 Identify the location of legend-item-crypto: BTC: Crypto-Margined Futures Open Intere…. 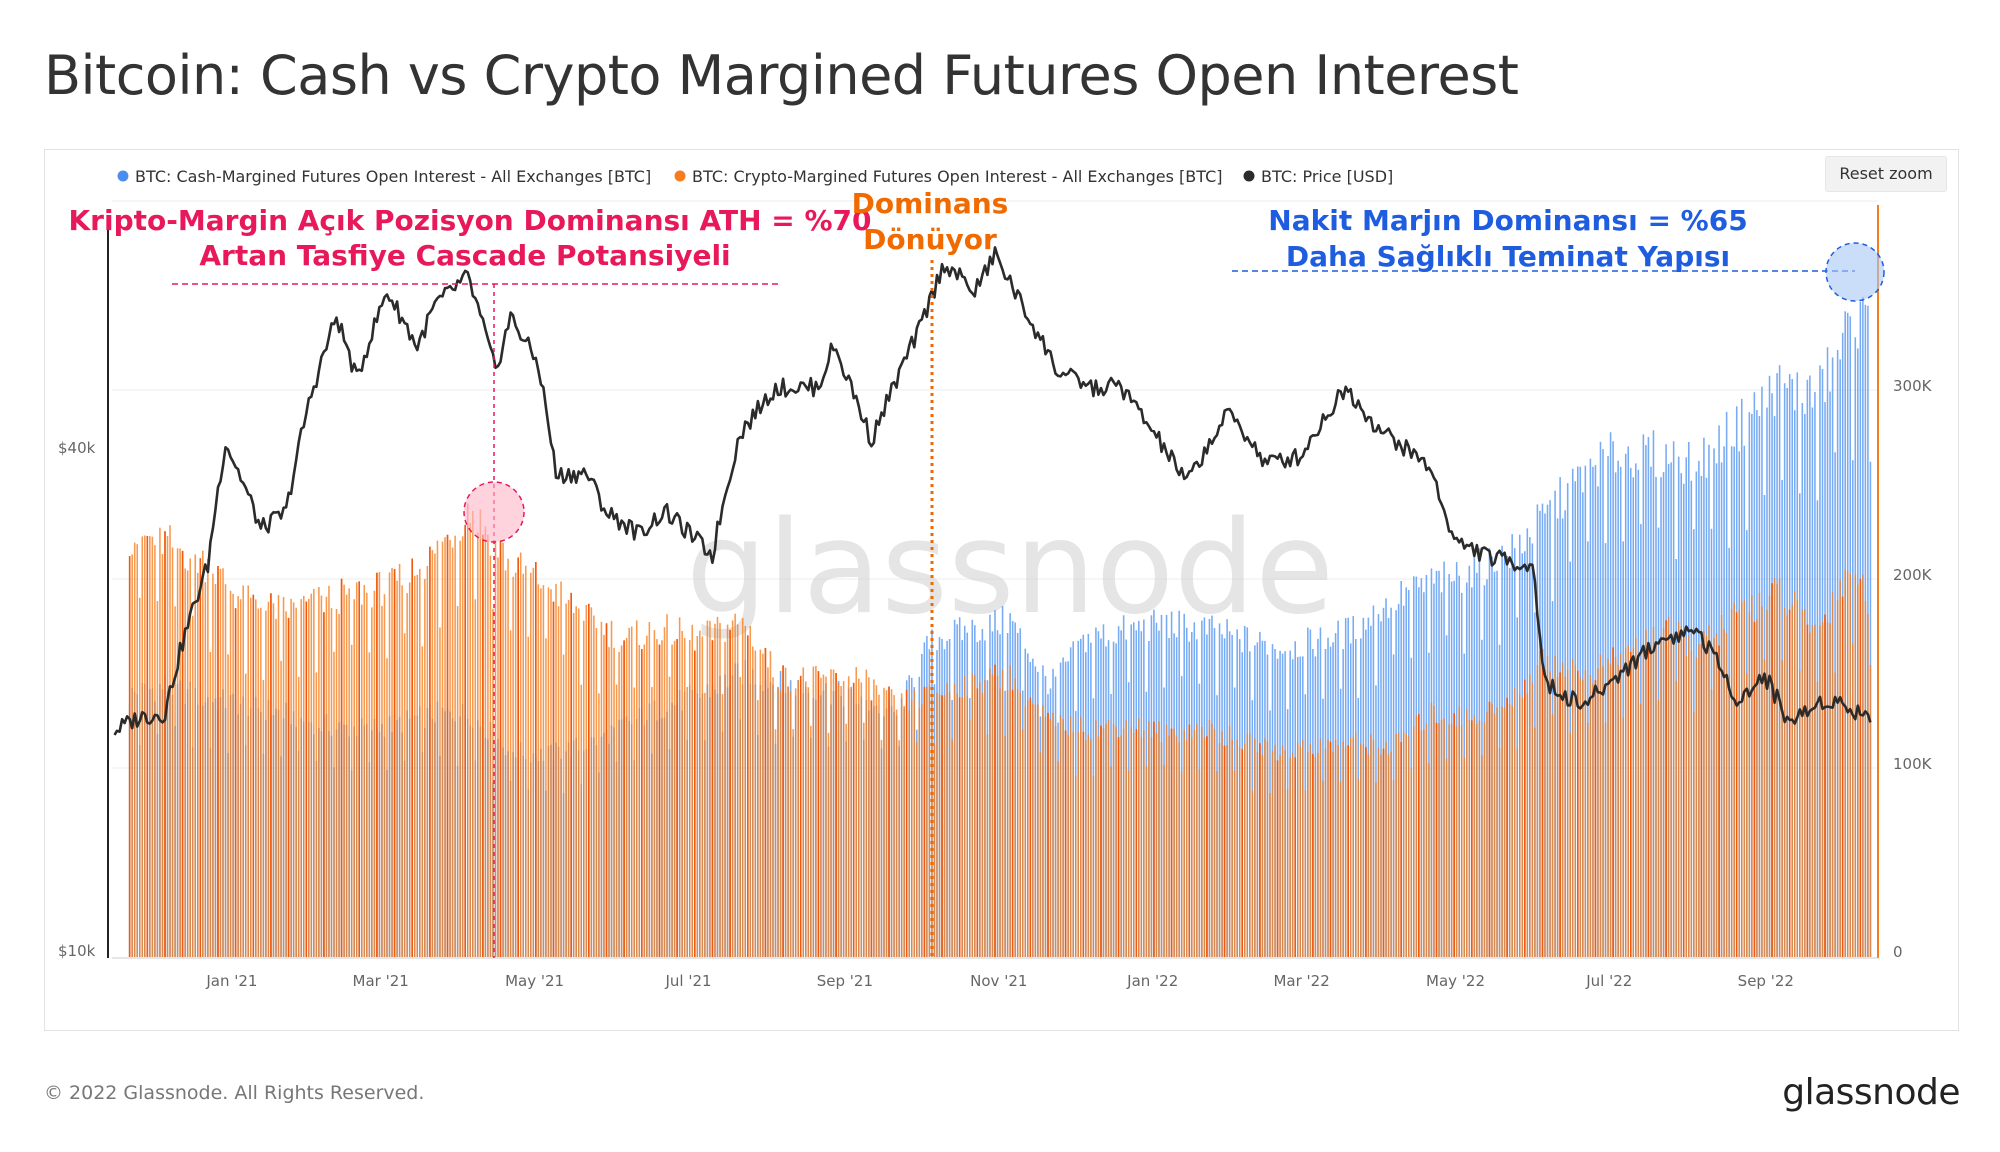
(948, 176).